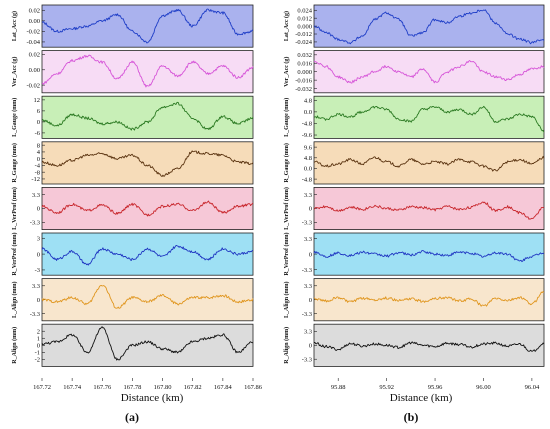 The width and height of the screenshot is (550, 429). I want to click on y-tick-label: 2, so click(38, 331).